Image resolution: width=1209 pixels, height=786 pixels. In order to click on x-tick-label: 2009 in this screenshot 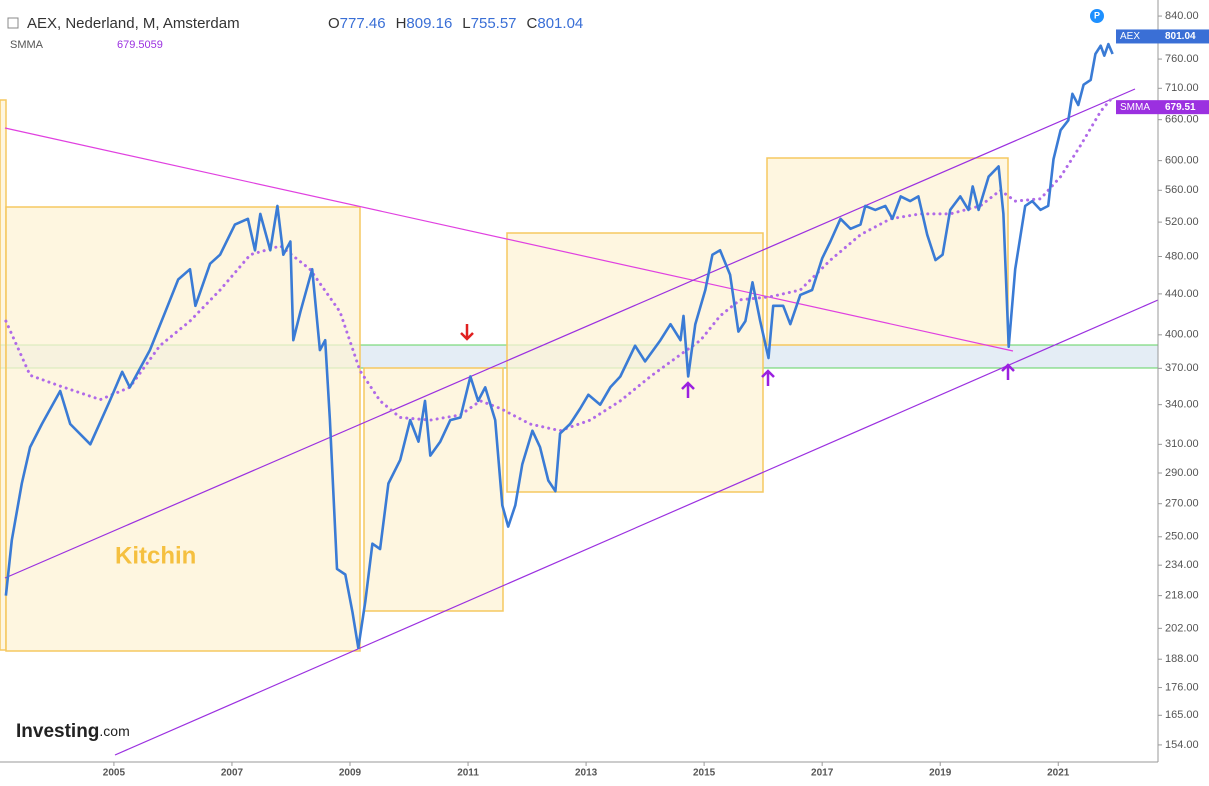, I will do `click(350, 773)`.